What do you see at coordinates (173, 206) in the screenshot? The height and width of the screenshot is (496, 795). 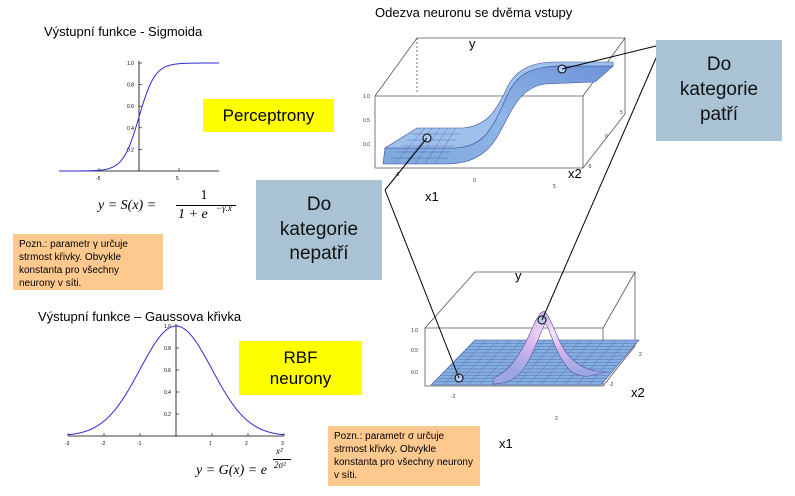 I see `sigmoid-formula: y = S(x) = 1 1 + e −γ.x` at bounding box center [173, 206].